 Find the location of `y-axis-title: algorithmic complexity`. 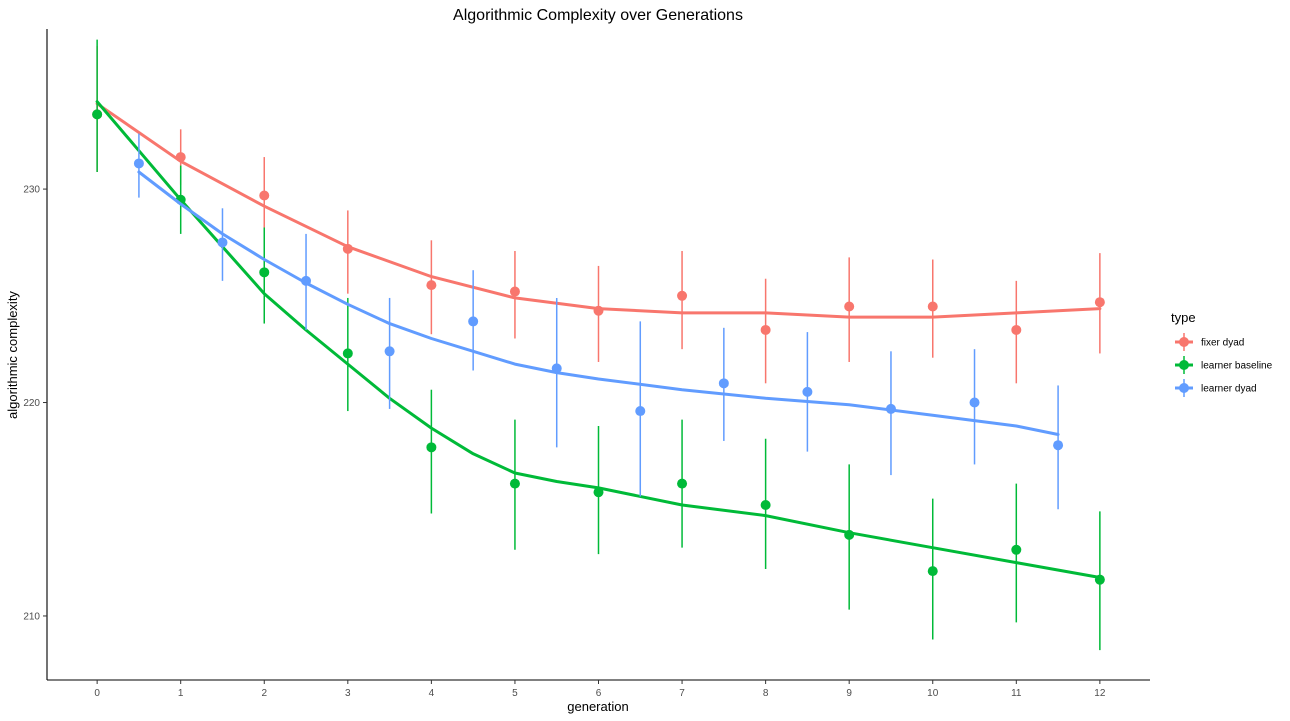

y-axis-title: algorithmic complexity is located at coordinates (12, 355).